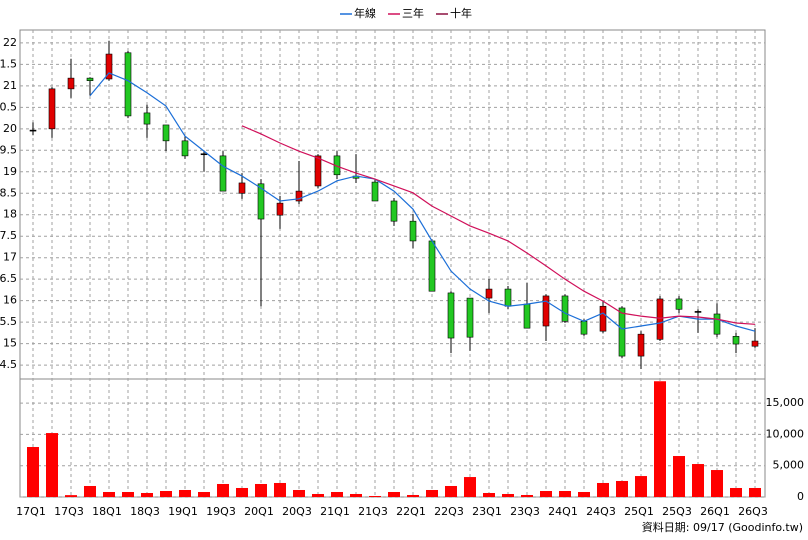 The height and width of the screenshot is (540, 808). I want to click on x-tick-label: 21Q3, so click(373, 511).